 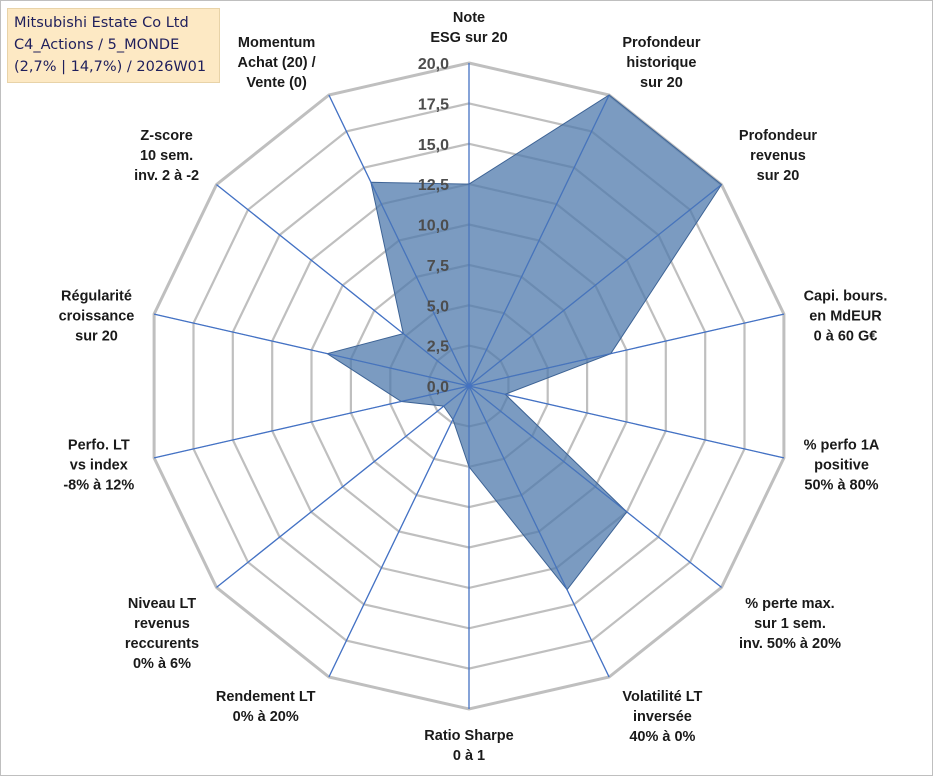 What do you see at coordinates (469, 18) in the screenshot?
I see `axis-label-line: Note` at bounding box center [469, 18].